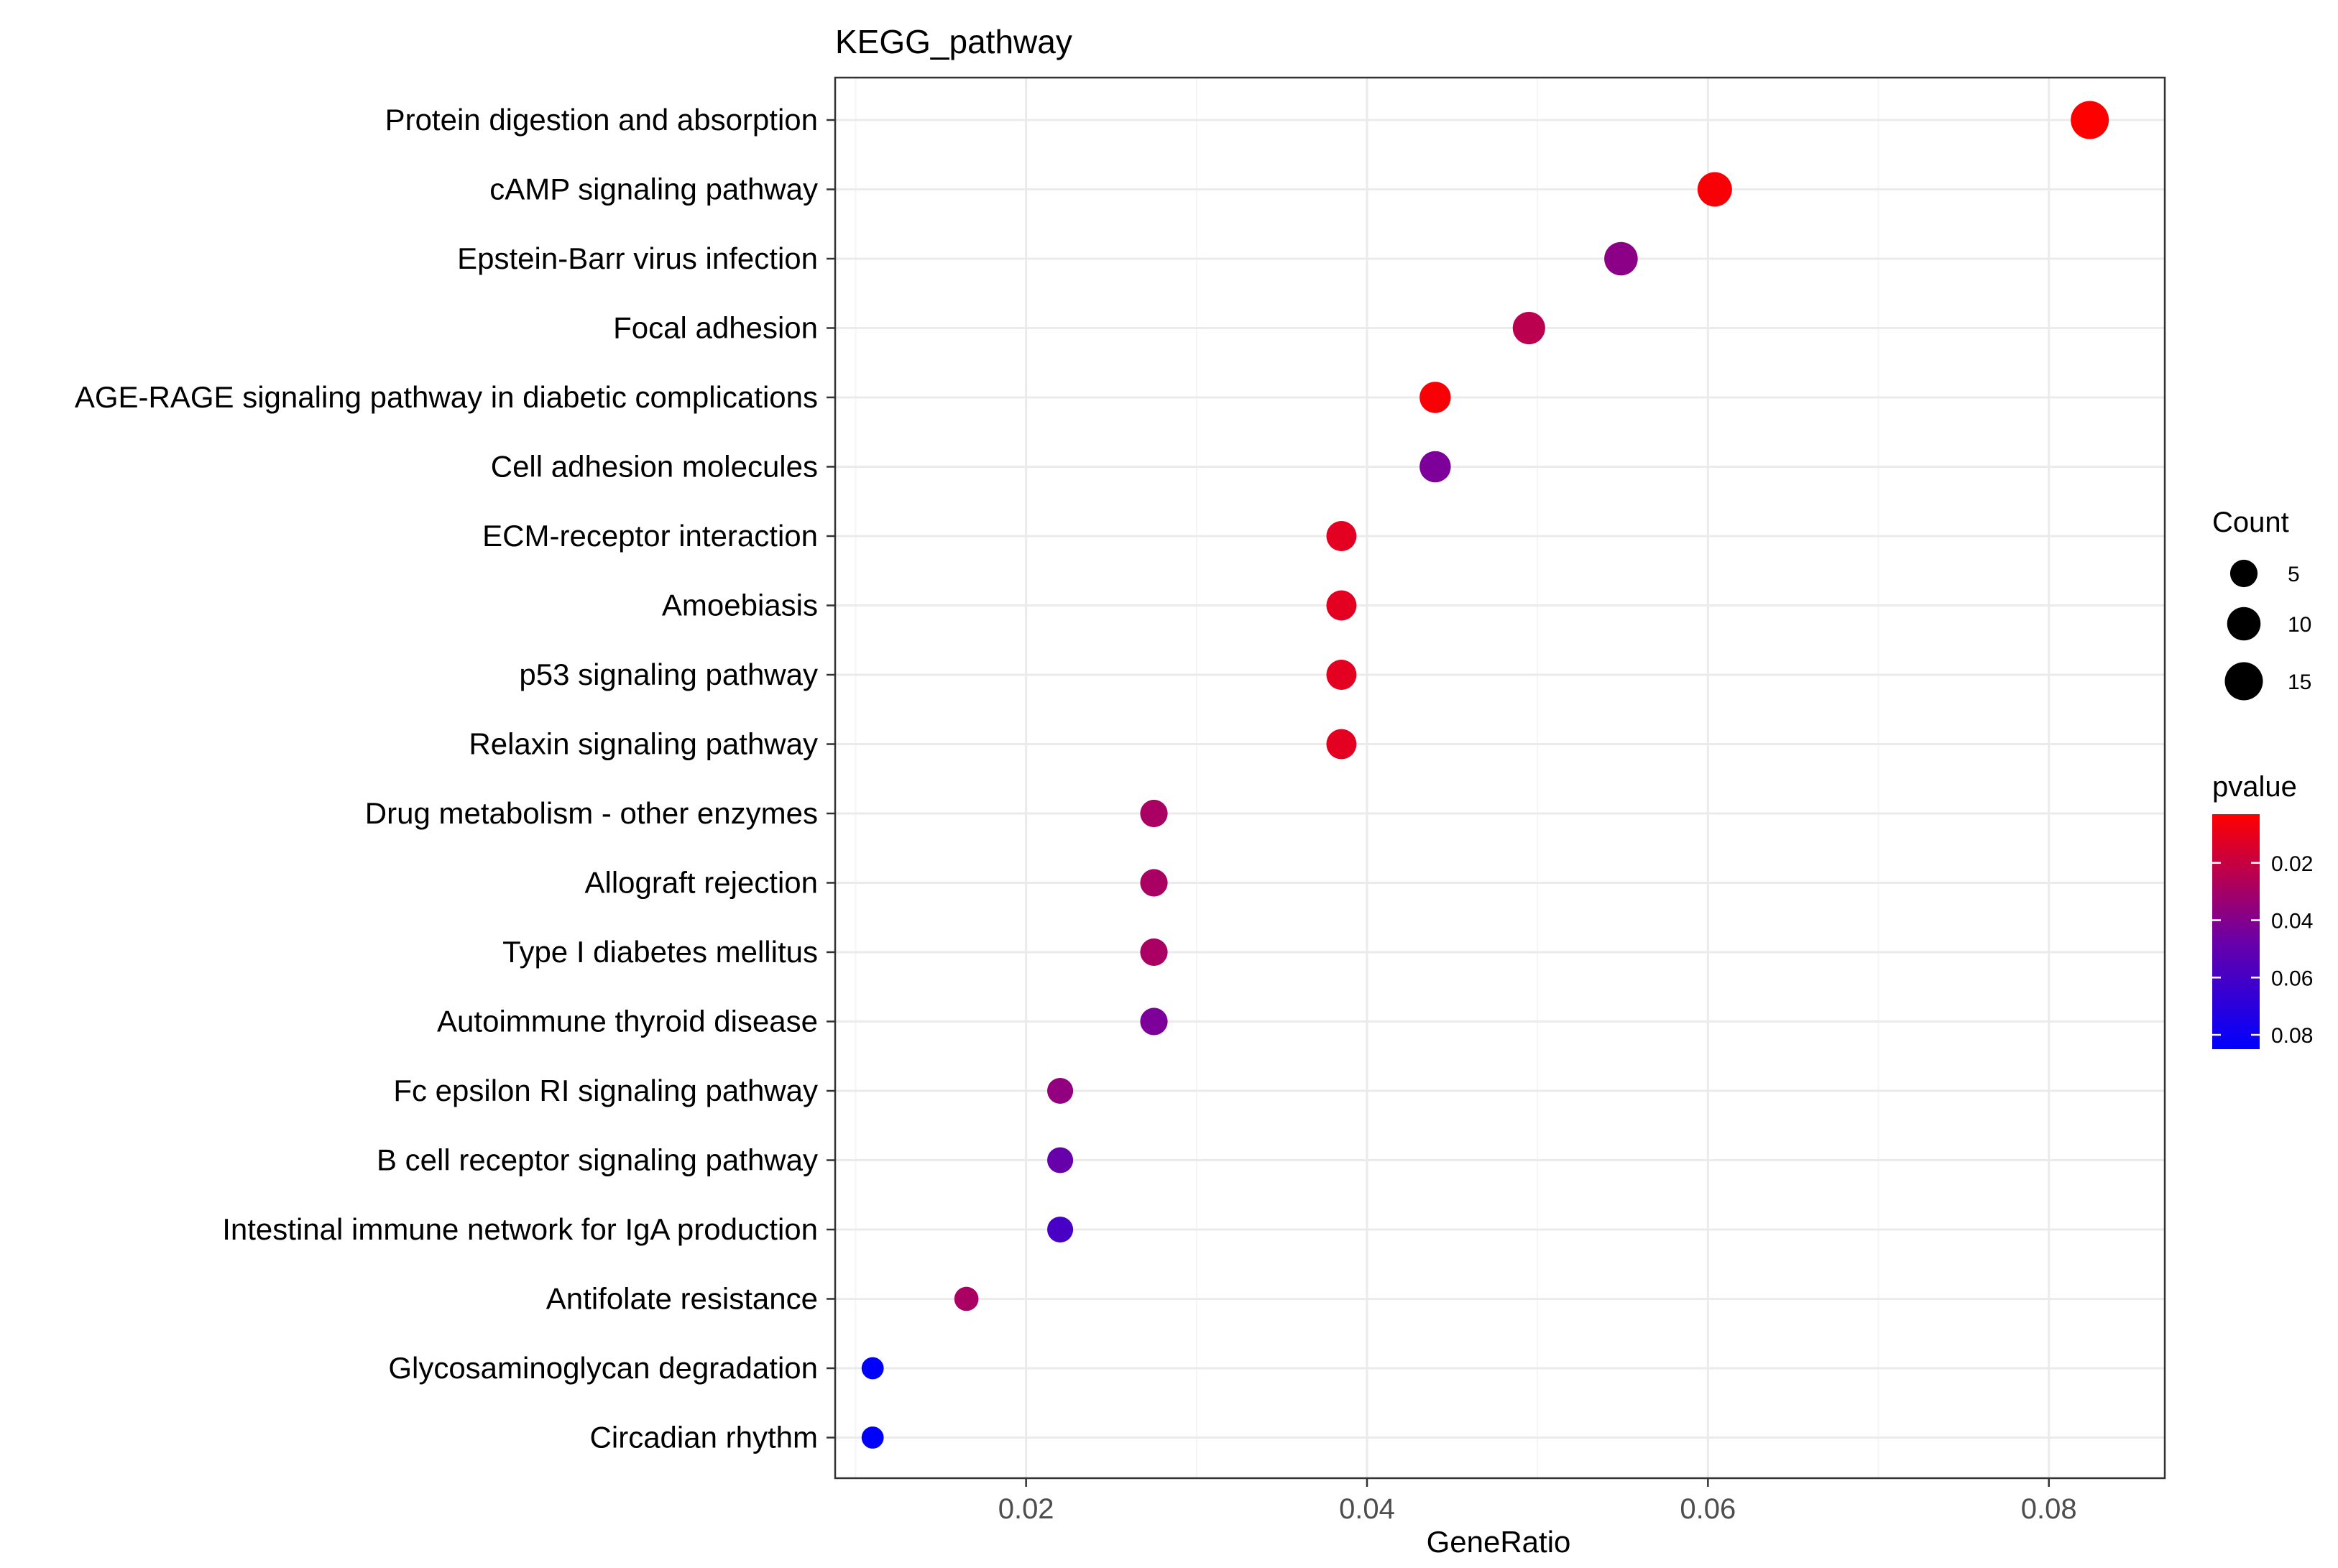 This screenshot has width=2338, height=1568. Describe the element at coordinates (2292, 978) in the screenshot. I see `colorbar-label: 0.06` at that location.